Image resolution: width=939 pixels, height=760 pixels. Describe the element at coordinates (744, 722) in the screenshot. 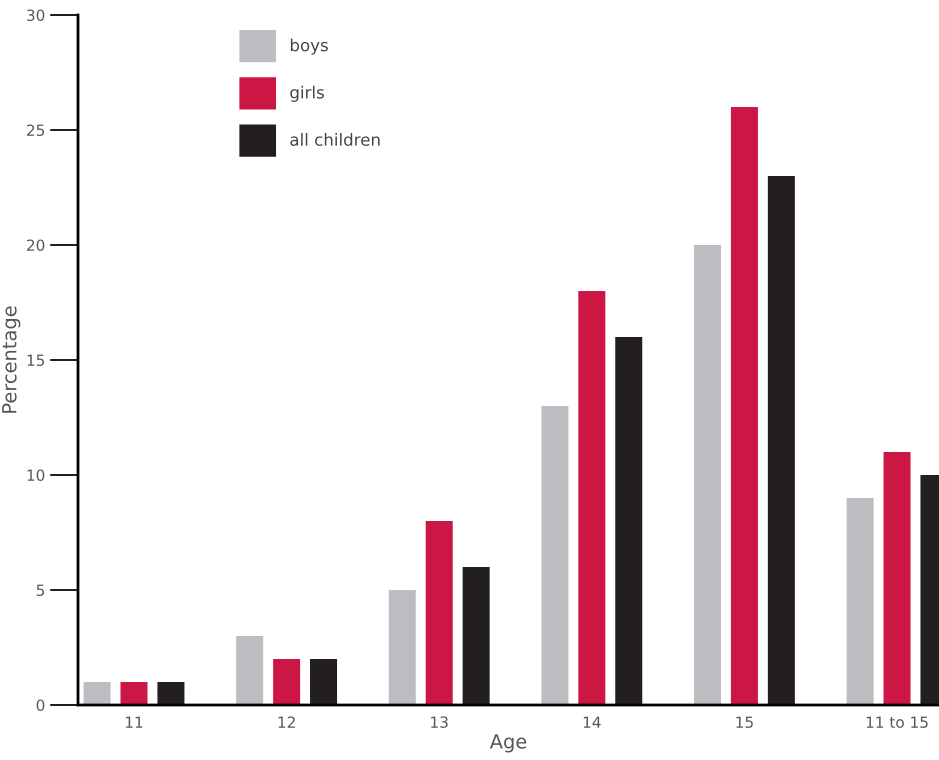

I see `x-tick-label: 15` at that location.